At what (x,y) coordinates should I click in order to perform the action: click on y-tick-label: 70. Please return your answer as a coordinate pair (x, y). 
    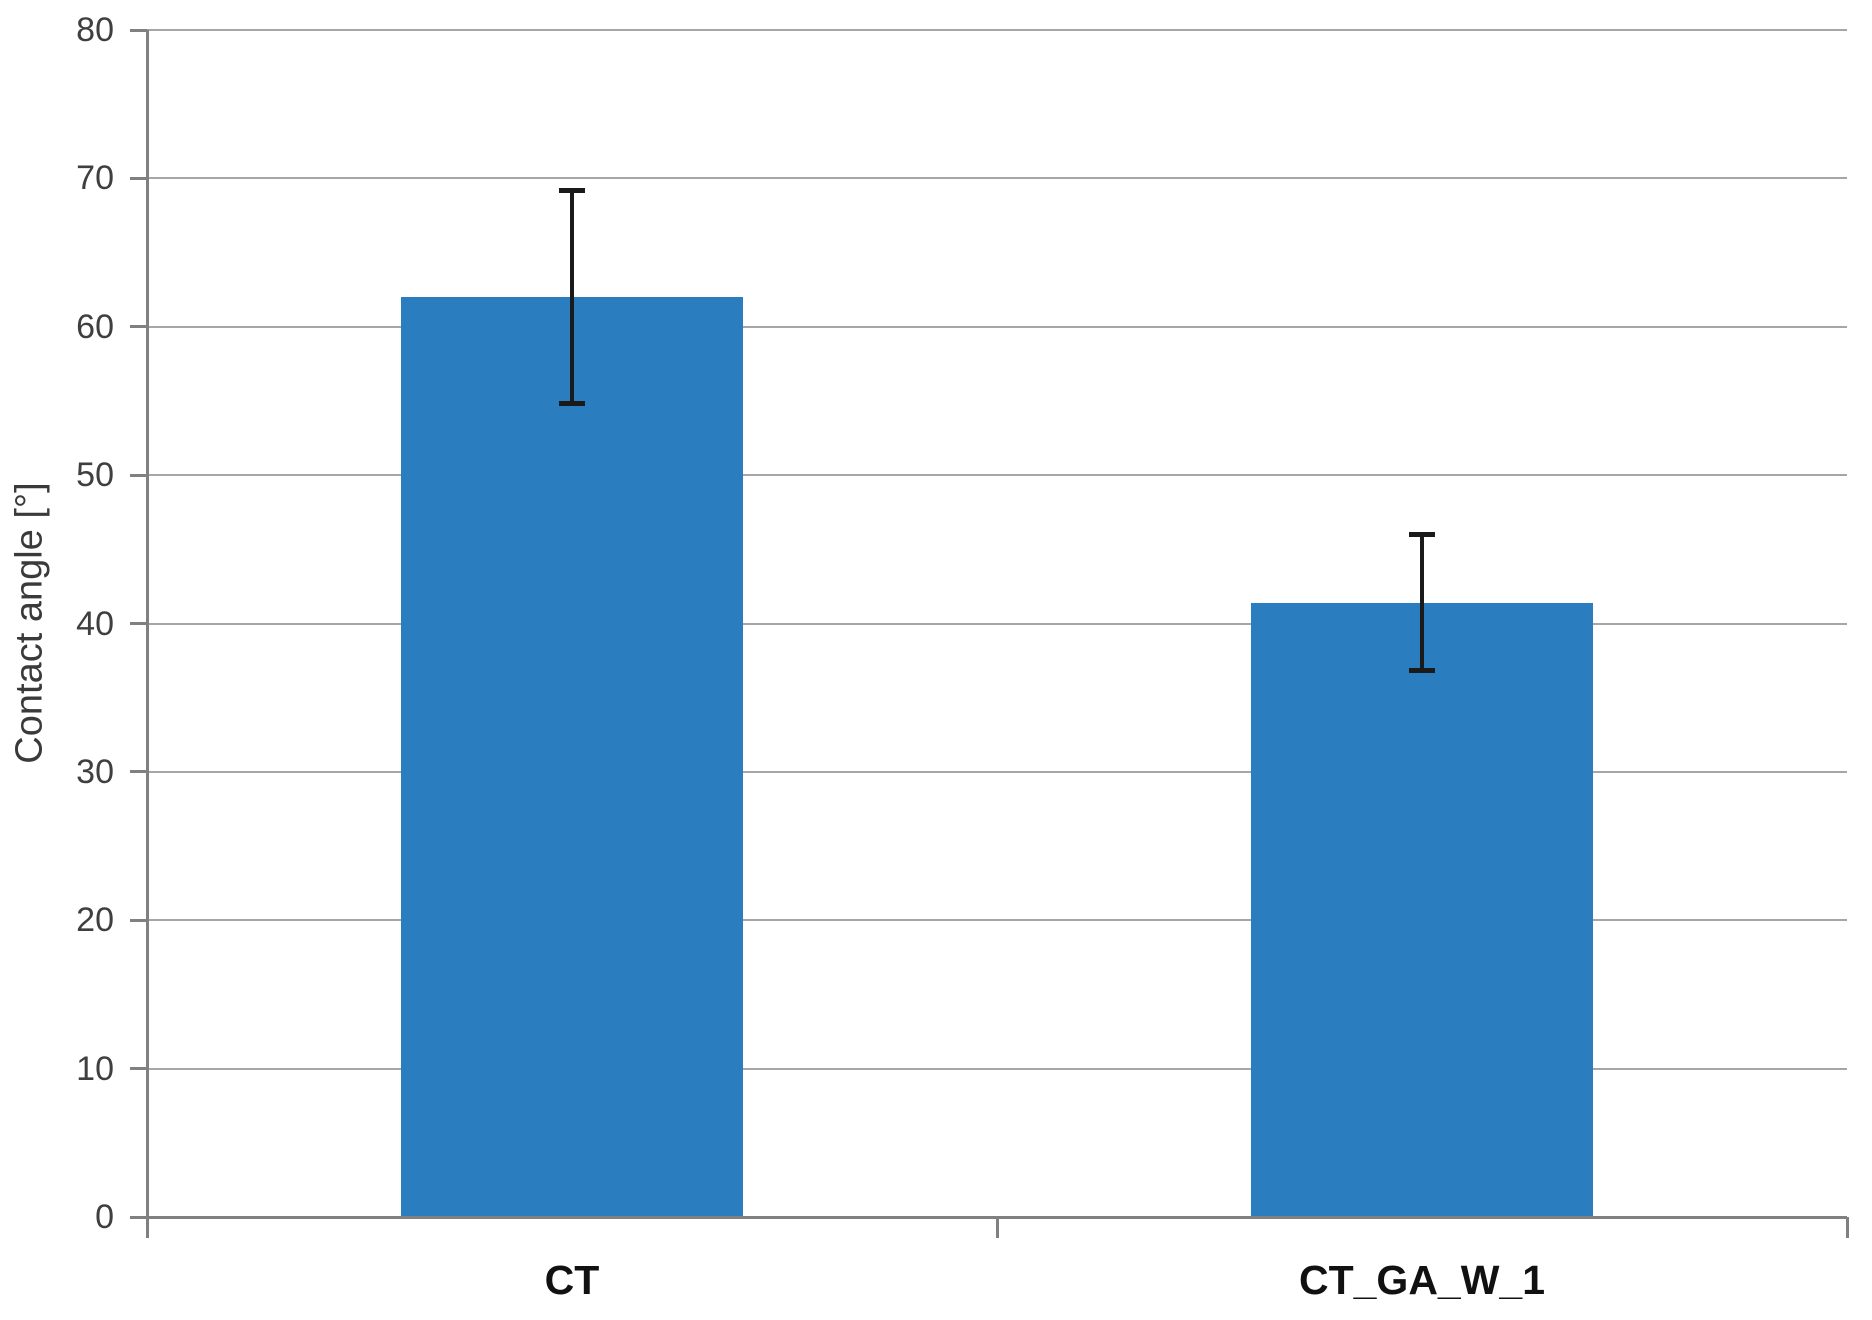
    Looking at the image, I should click on (95, 178).